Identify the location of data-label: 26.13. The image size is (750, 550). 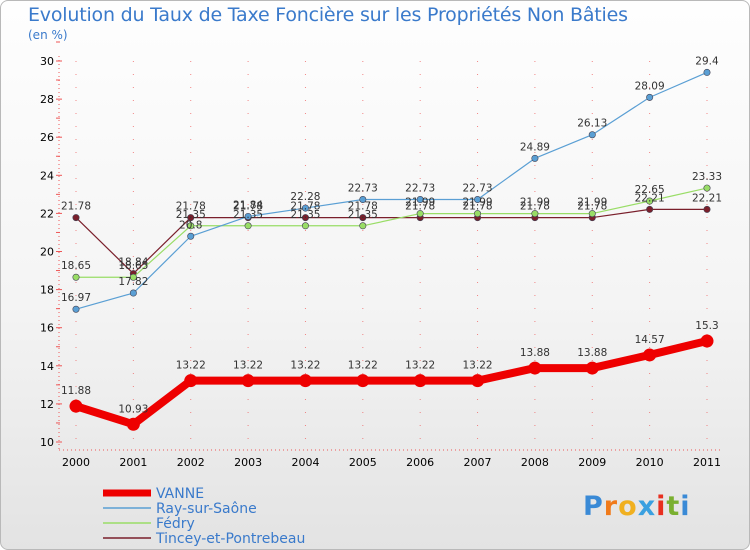
(592, 124).